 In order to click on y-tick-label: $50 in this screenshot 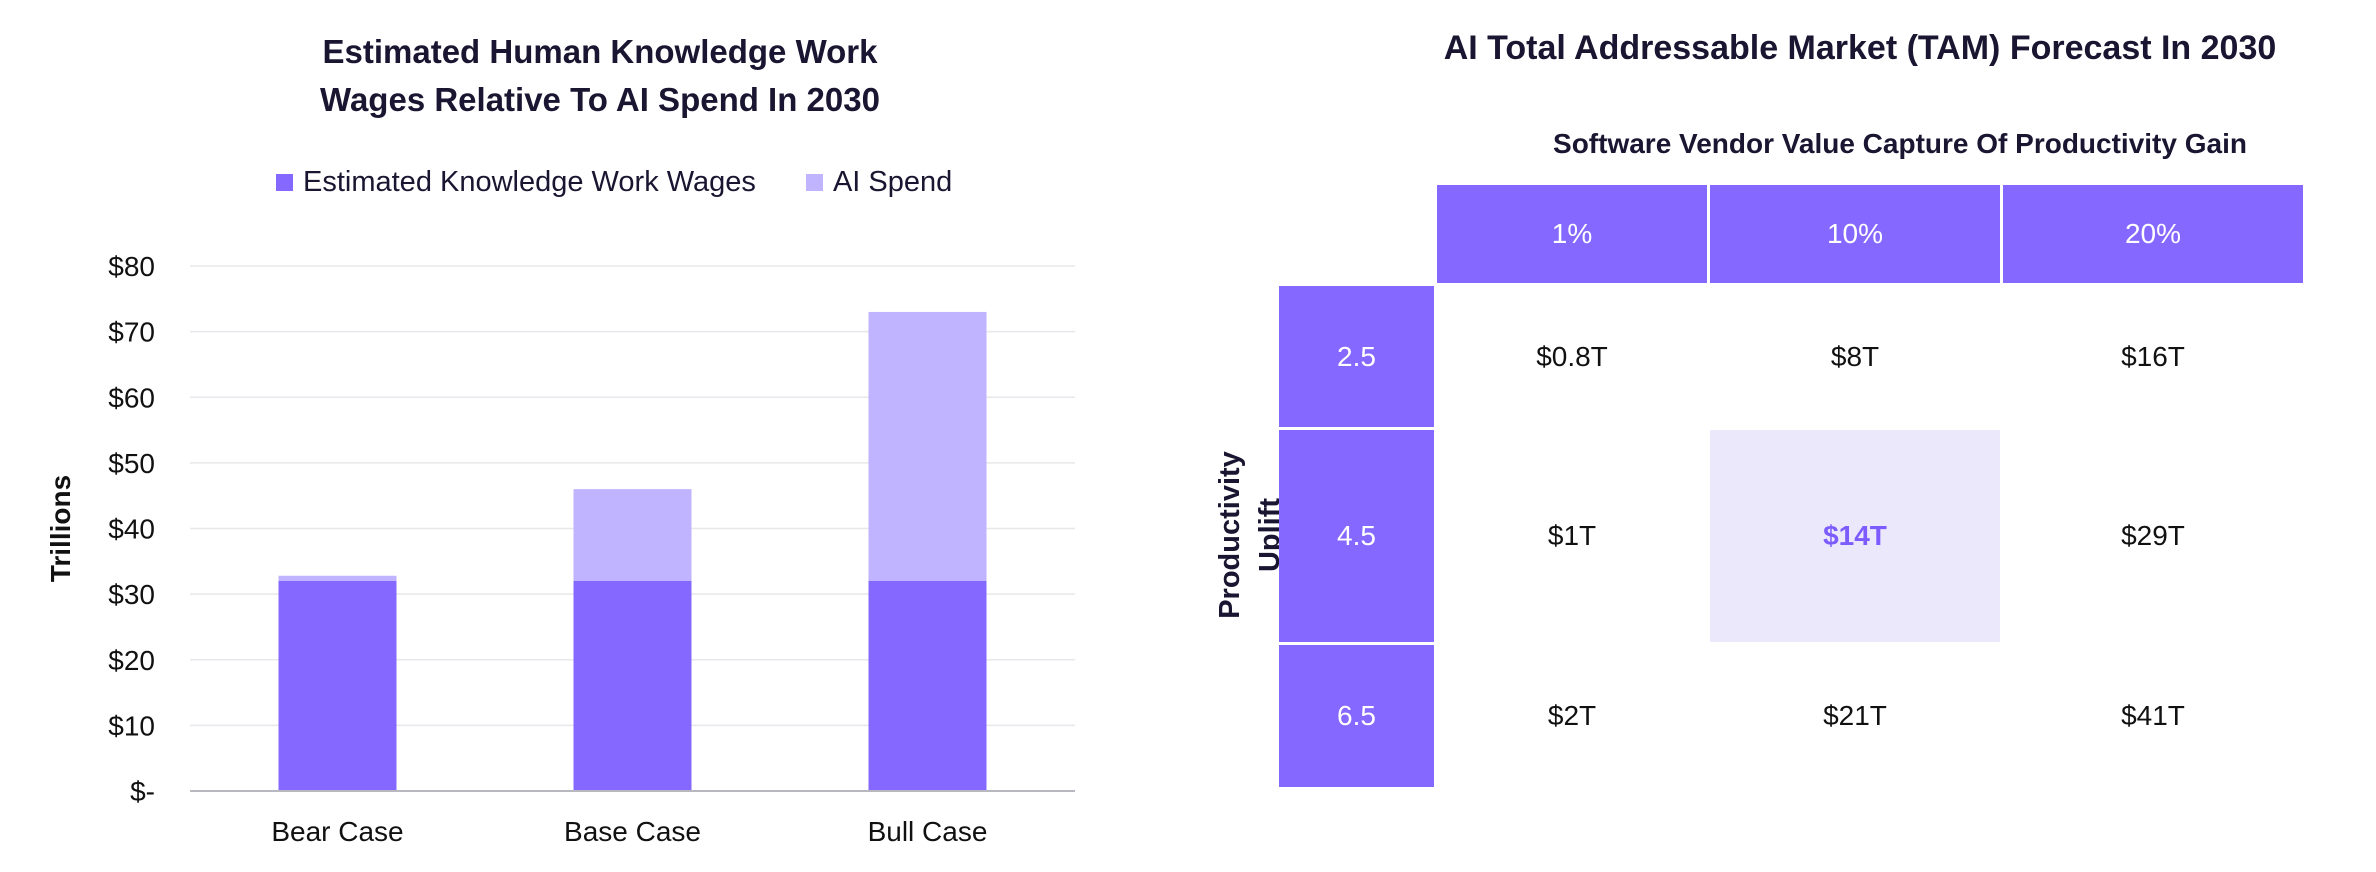, I will do `click(131, 463)`.